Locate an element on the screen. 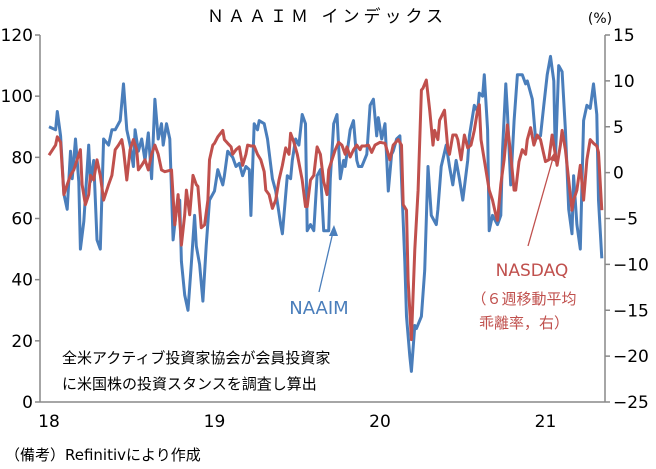 The height and width of the screenshot is (469, 656). right-tick-label: −15 is located at coordinates (631, 311).